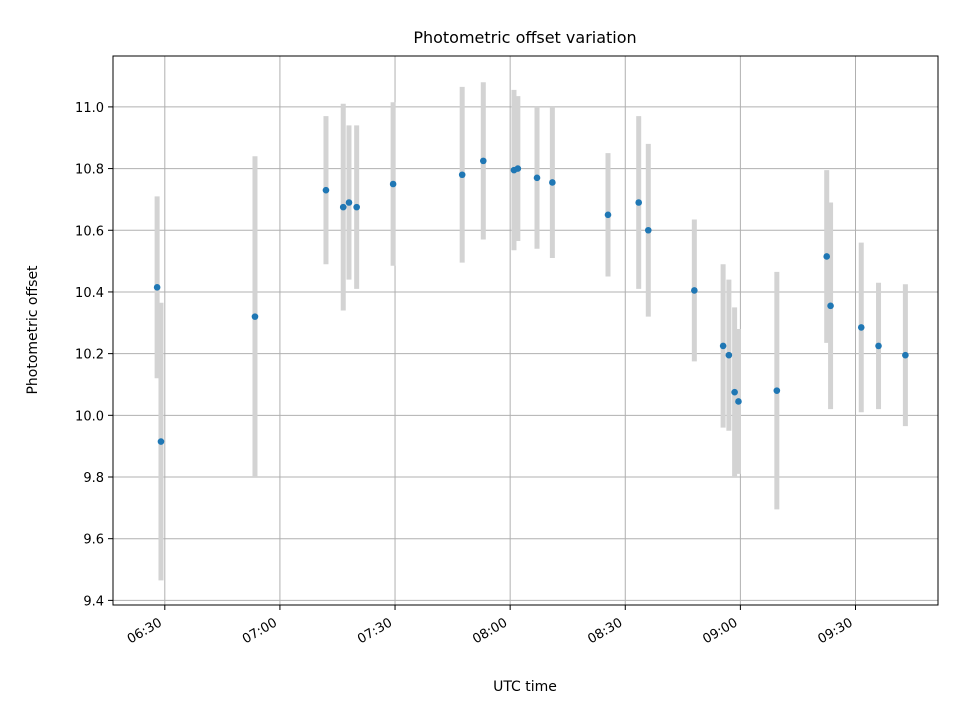 The height and width of the screenshot is (720, 960). Describe the element at coordinates (375, 631) in the screenshot. I see `x-tick-label: 07:30` at that location.